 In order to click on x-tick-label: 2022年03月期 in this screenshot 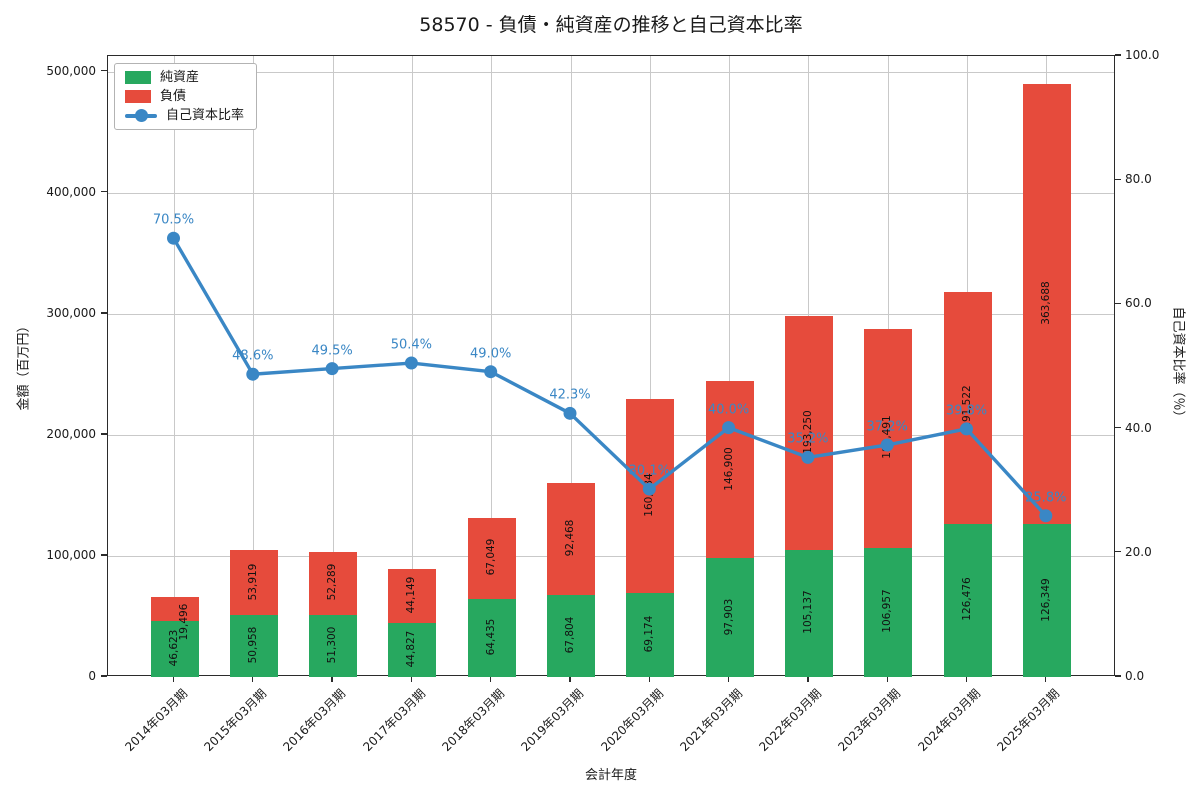, I will do `click(790, 720)`.